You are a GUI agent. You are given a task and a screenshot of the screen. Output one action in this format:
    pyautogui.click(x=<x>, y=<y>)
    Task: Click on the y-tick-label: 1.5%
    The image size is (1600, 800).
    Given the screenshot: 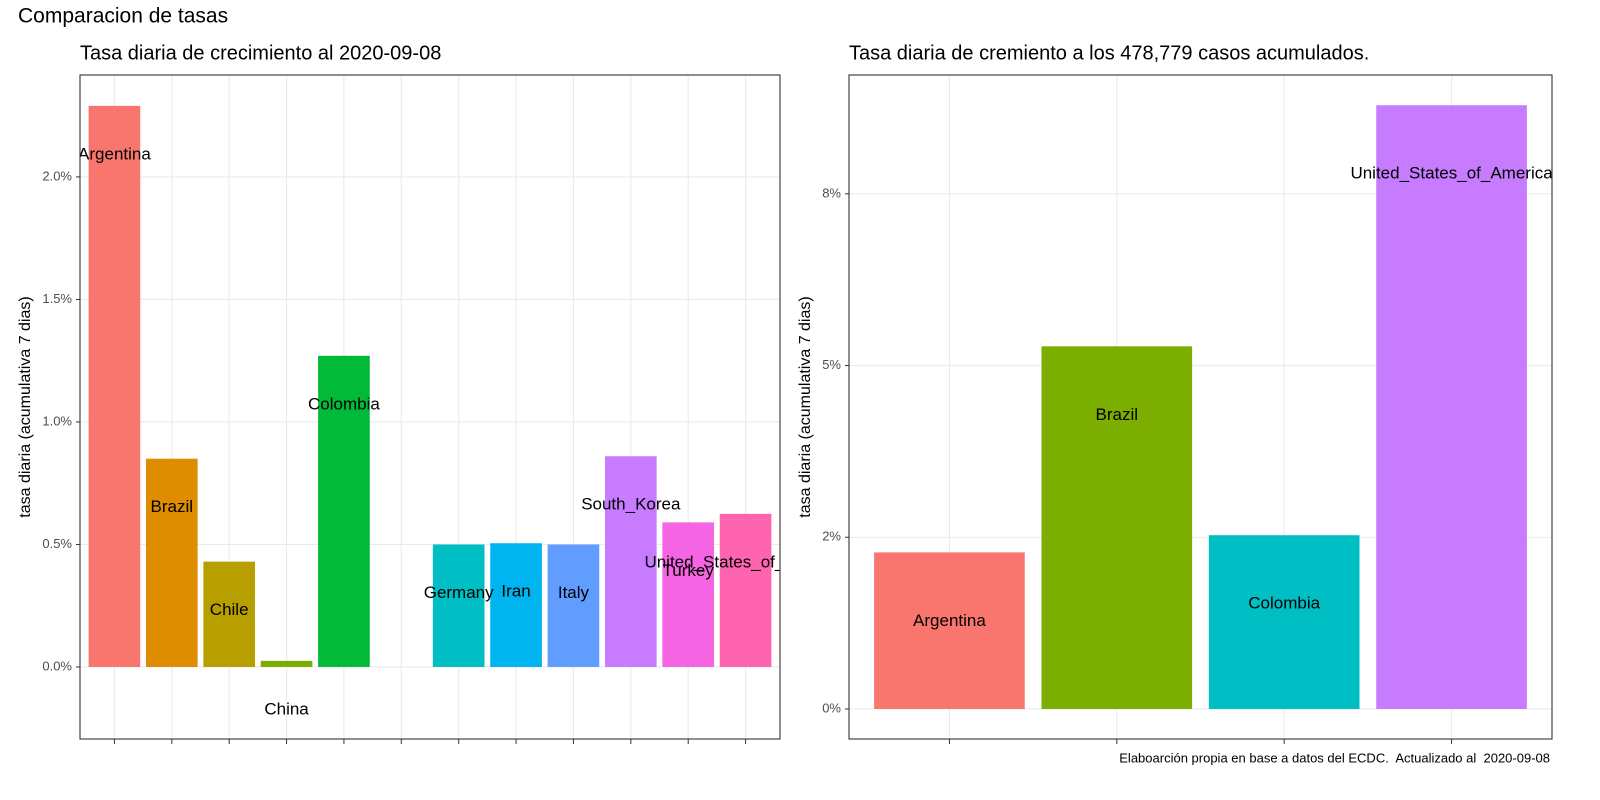 What is the action you would take?
    pyautogui.click(x=57, y=298)
    